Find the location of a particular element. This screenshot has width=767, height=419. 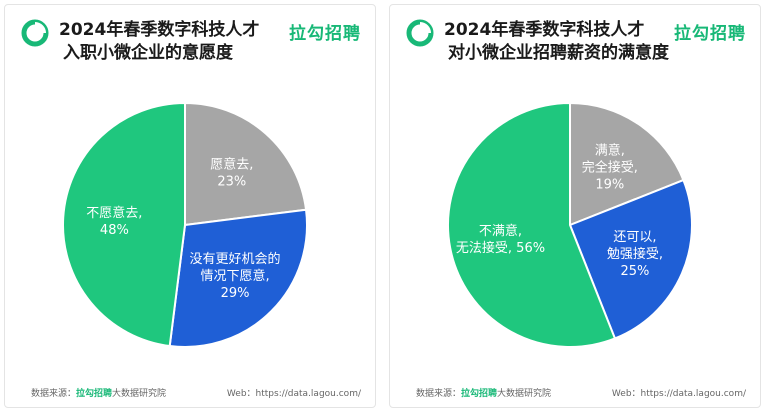

slice-label-line: 29% is located at coordinates (235, 293).